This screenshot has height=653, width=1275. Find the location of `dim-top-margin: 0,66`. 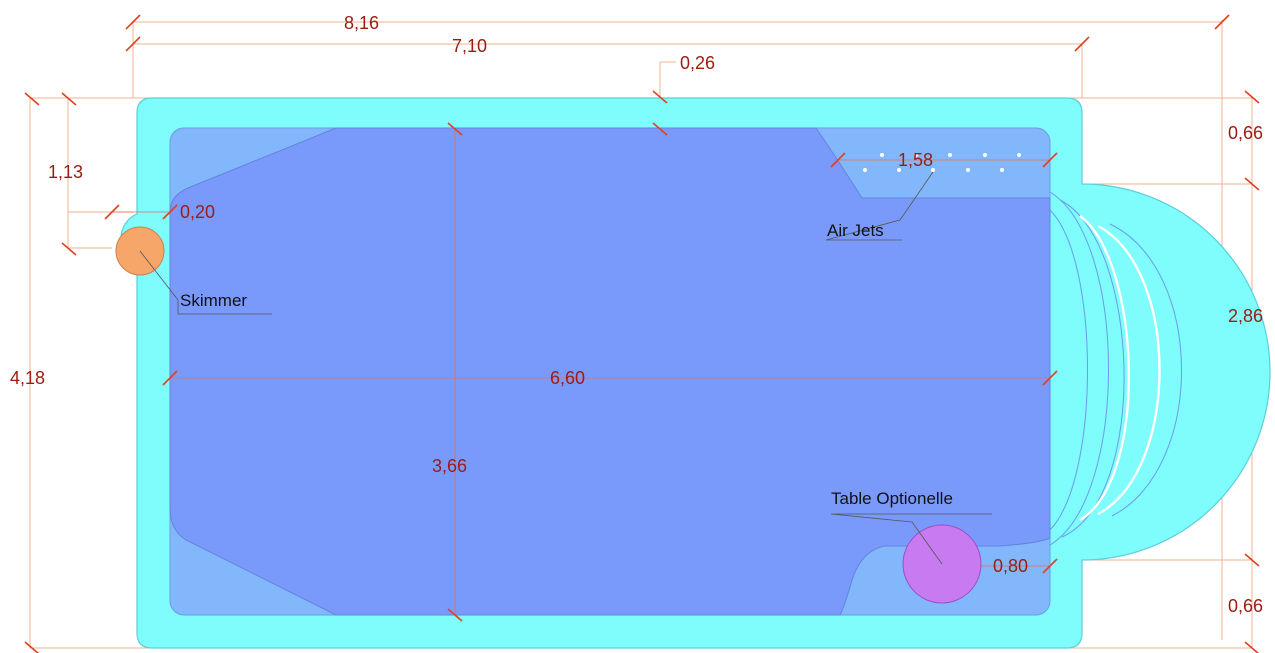

dim-top-margin: 0,66 is located at coordinates (1245, 133).